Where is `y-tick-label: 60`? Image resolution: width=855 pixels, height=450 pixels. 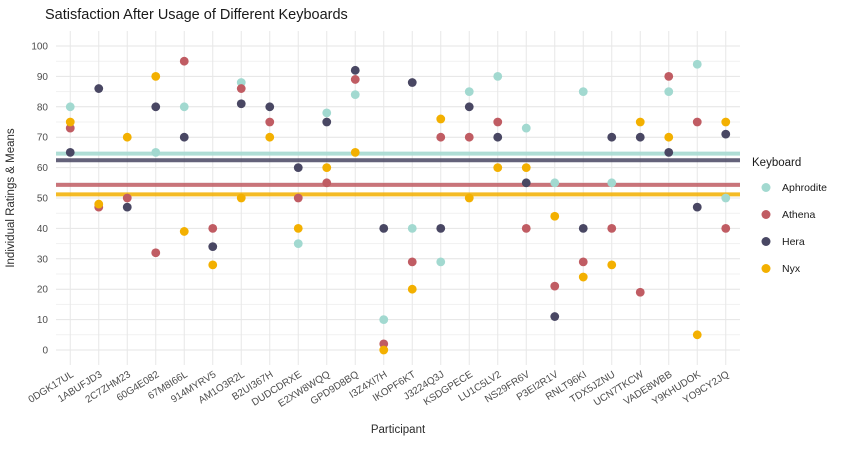 y-tick-label: 60 is located at coordinates (43, 168).